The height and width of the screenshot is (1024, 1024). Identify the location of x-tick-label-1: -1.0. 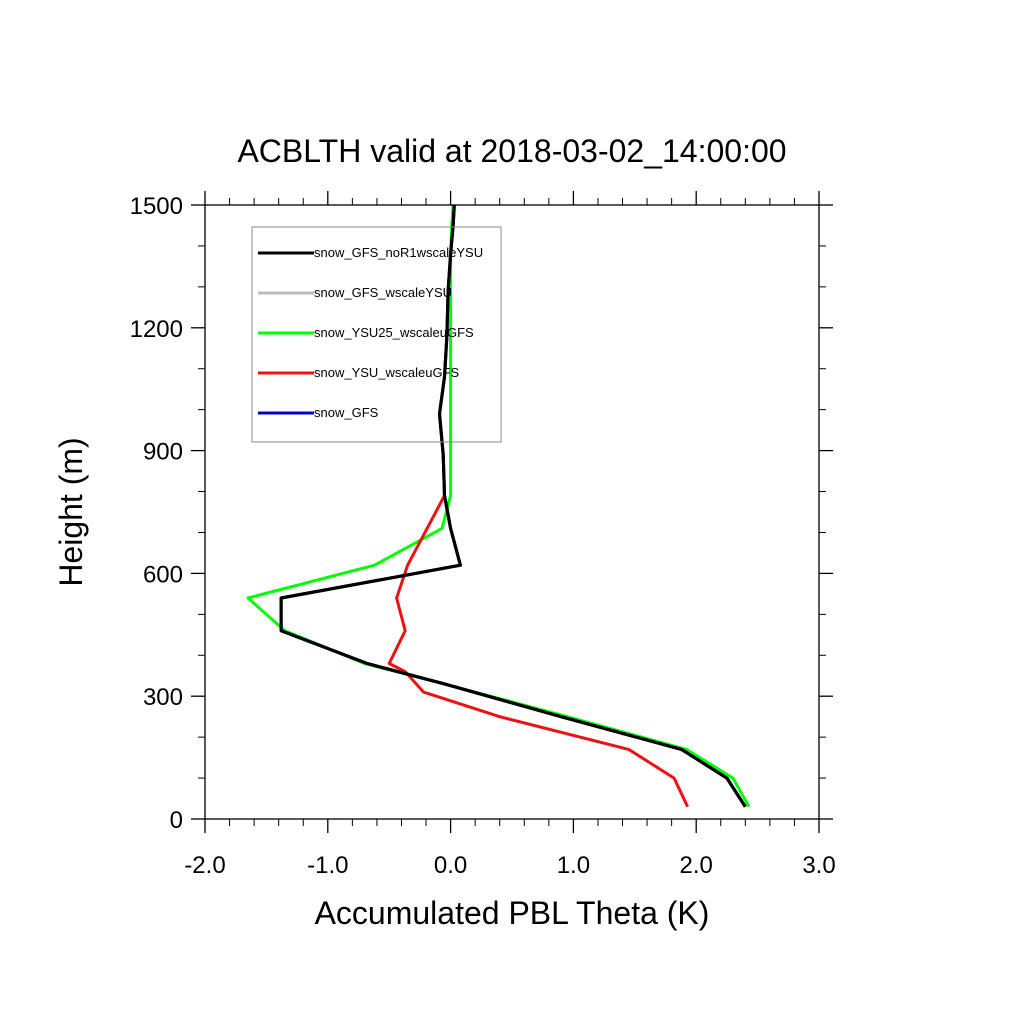
(327, 865).